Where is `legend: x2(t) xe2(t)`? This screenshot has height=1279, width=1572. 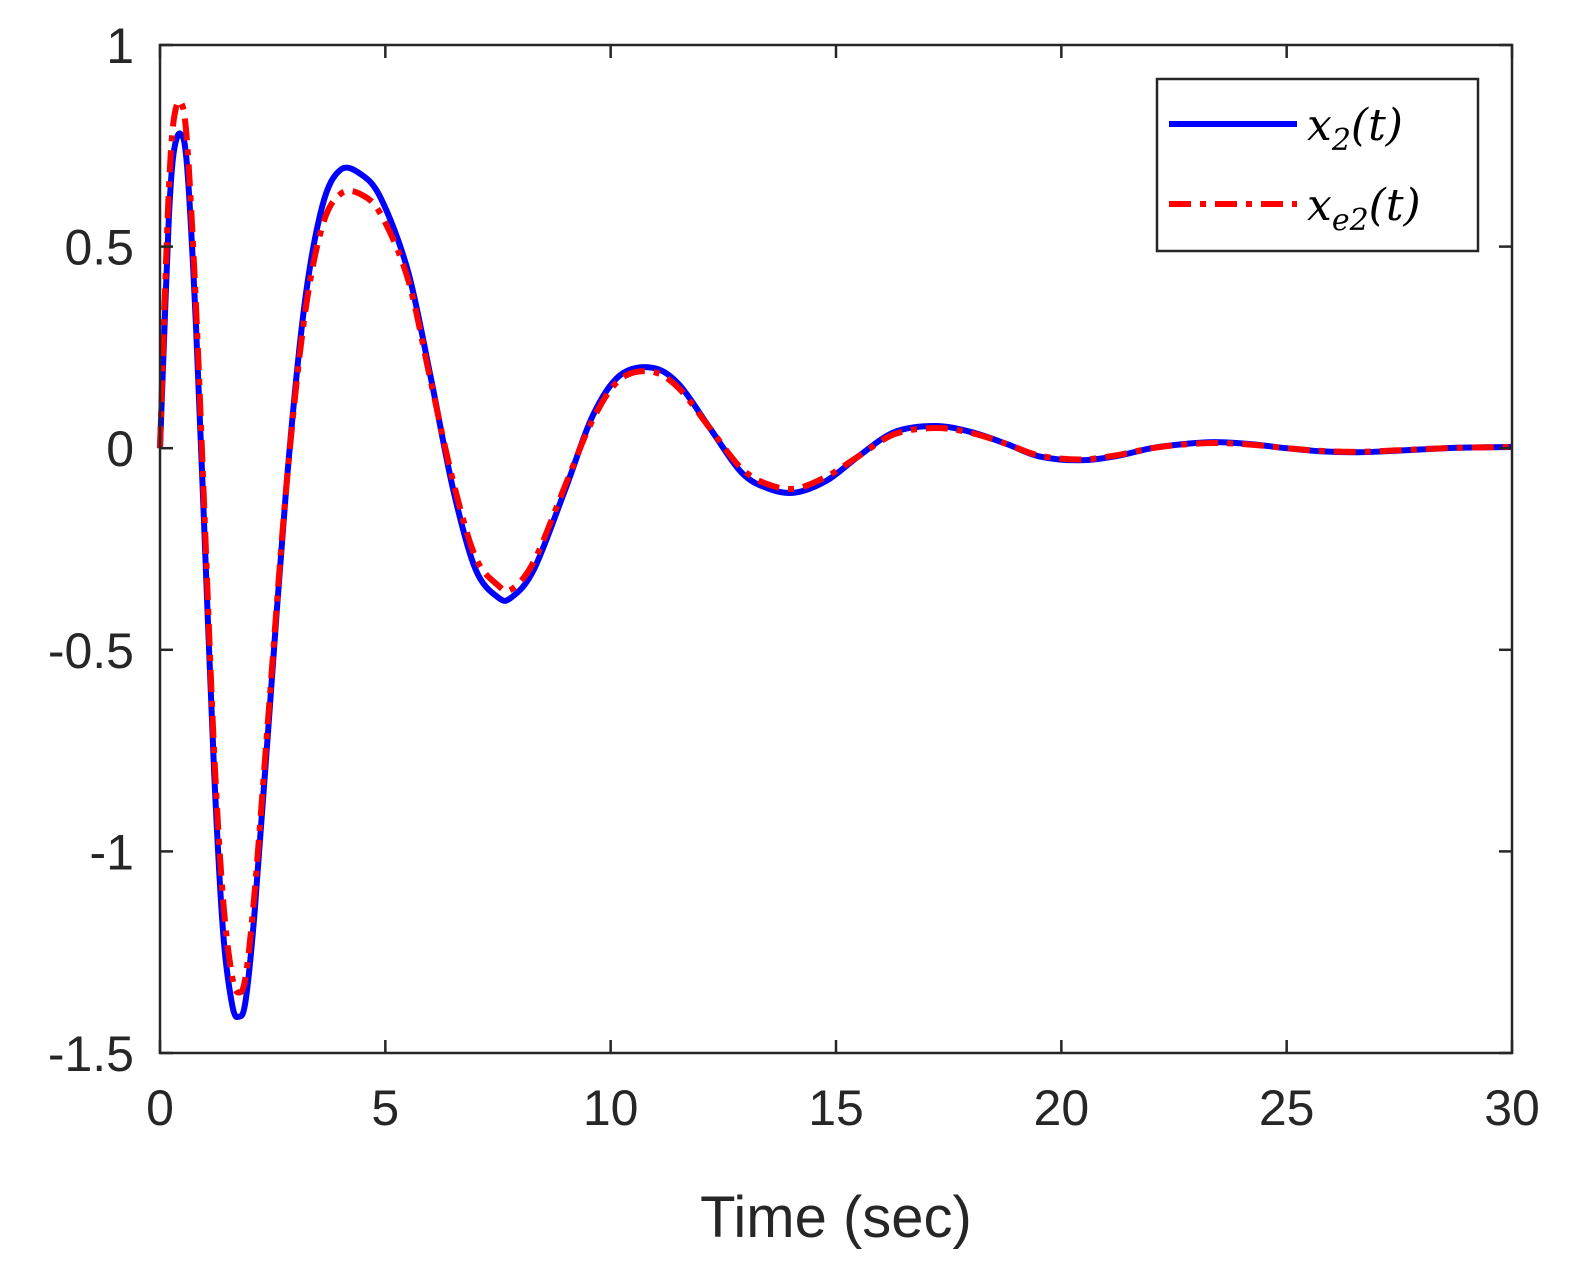
legend: x2(t) xe2(t) is located at coordinates (1317, 165).